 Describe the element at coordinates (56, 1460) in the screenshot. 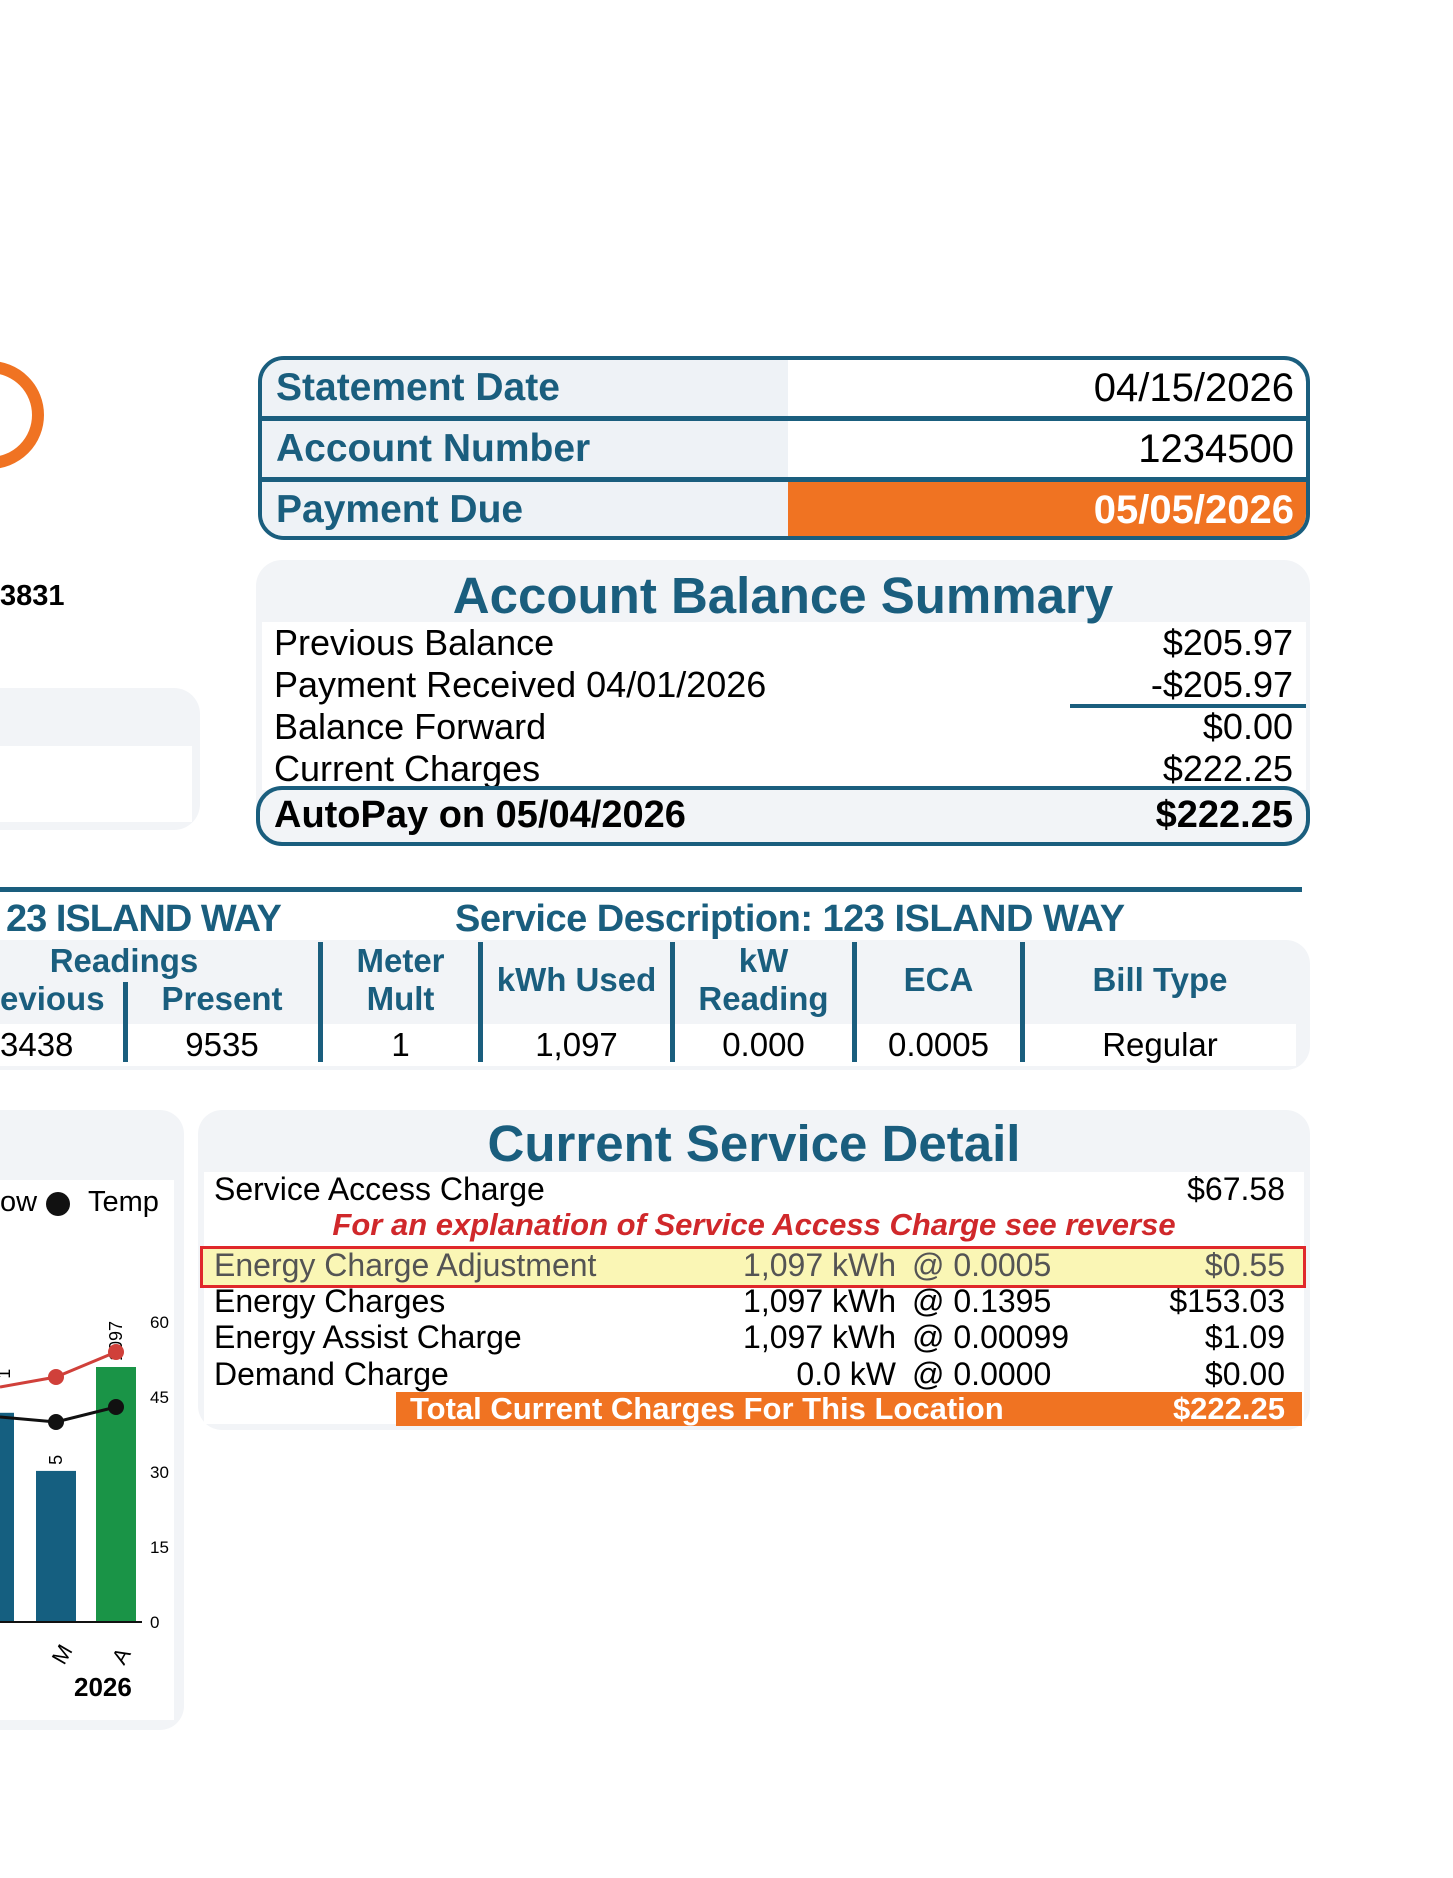

I see `bar-label-M: 5` at that location.